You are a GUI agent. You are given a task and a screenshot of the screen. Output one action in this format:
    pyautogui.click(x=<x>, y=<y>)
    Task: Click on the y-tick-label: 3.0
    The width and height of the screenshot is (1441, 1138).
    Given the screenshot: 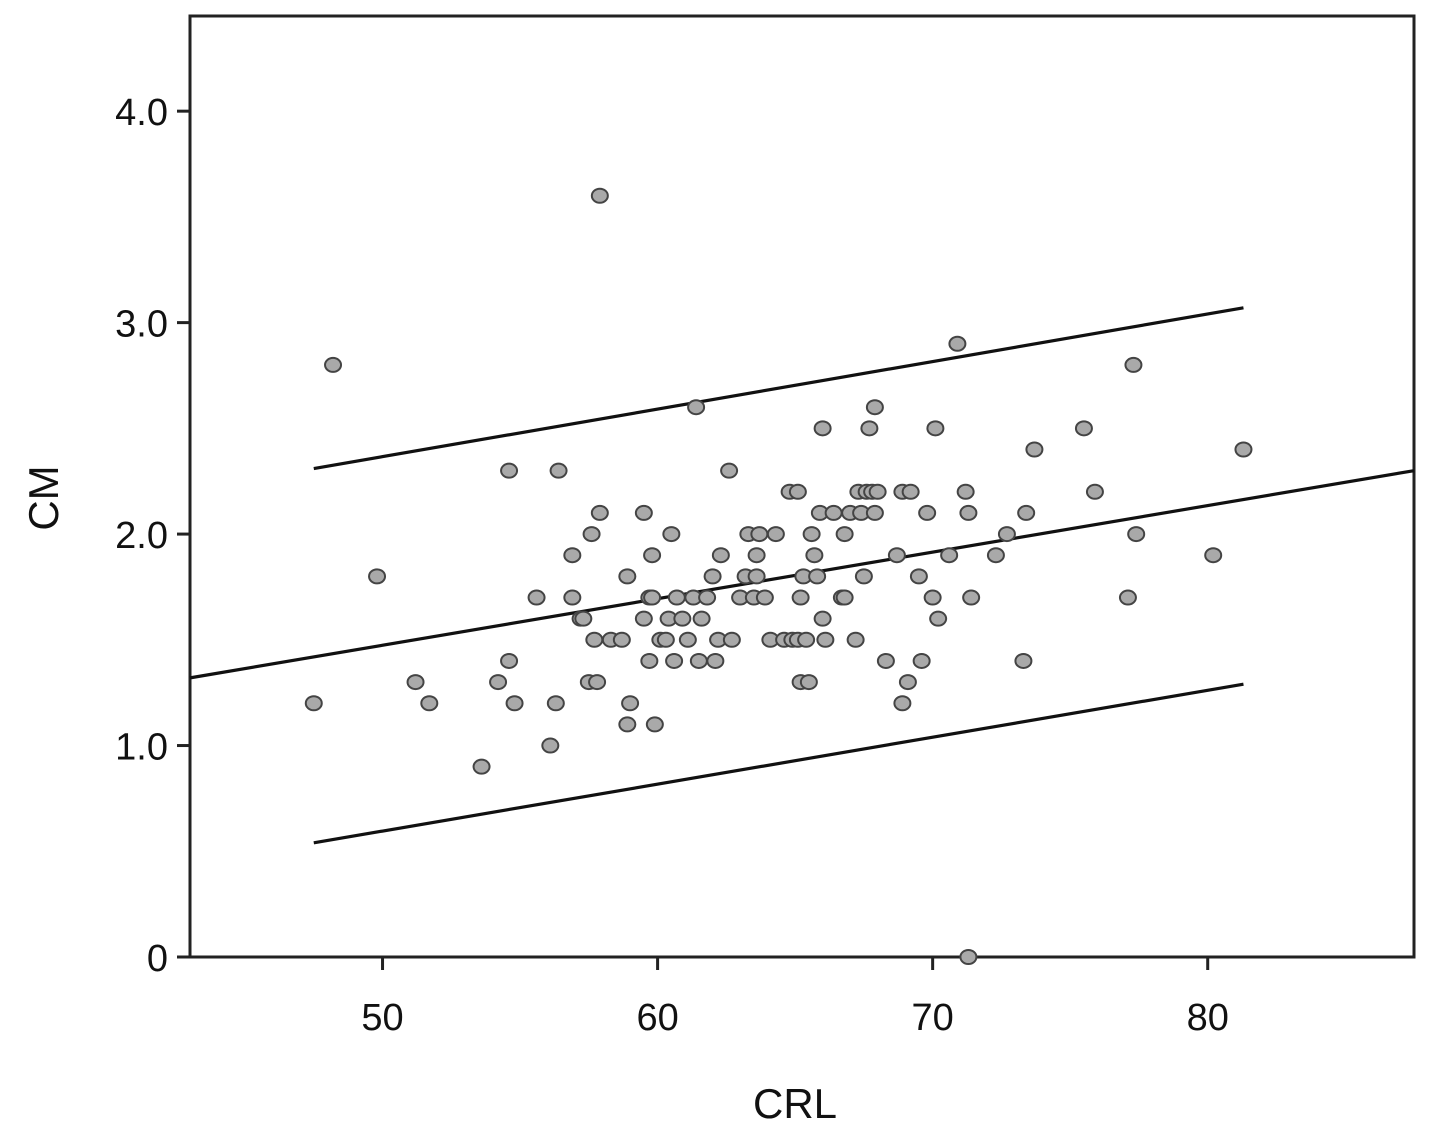 What is the action you would take?
    pyautogui.click(x=141, y=325)
    